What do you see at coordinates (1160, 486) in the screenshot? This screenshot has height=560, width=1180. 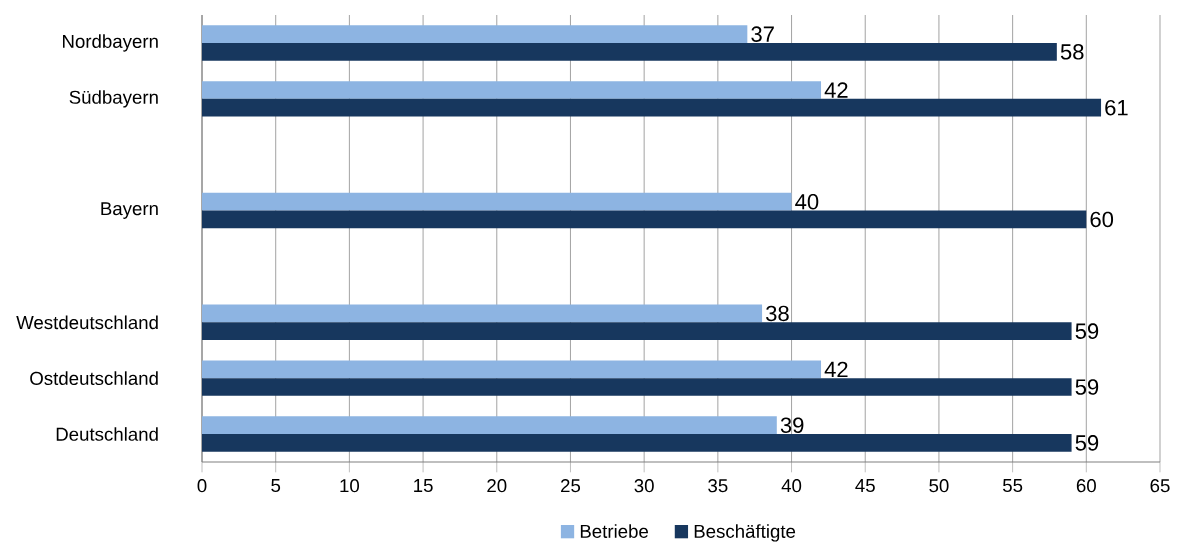 I see `x-tick-label: 65` at bounding box center [1160, 486].